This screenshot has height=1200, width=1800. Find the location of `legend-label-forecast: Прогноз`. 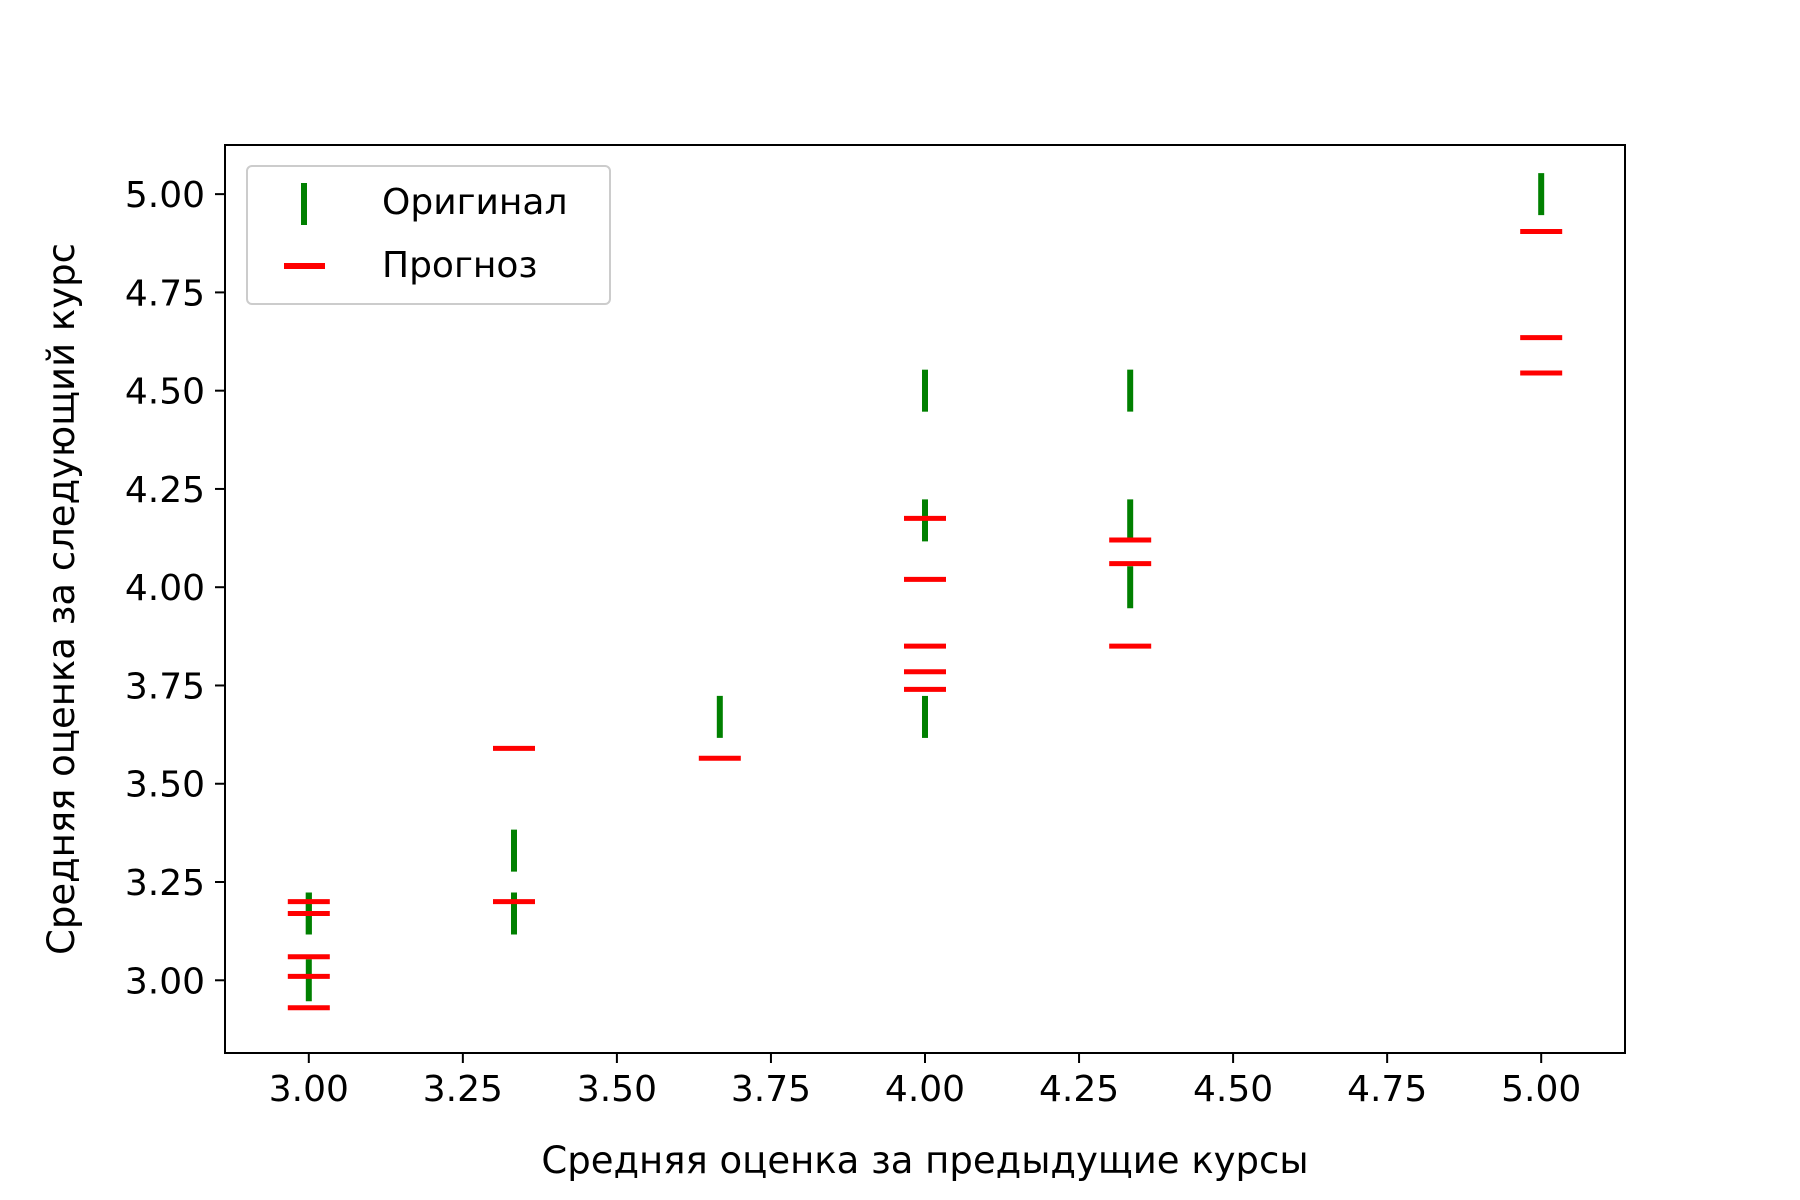

legend-label-forecast: Прогноз is located at coordinates (460, 265).